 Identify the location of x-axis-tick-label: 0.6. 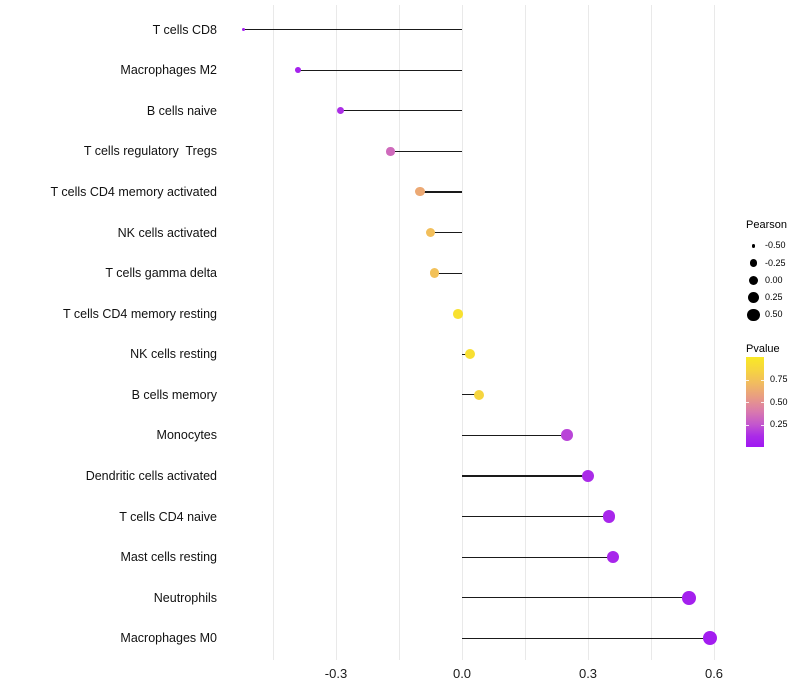
(714, 673).